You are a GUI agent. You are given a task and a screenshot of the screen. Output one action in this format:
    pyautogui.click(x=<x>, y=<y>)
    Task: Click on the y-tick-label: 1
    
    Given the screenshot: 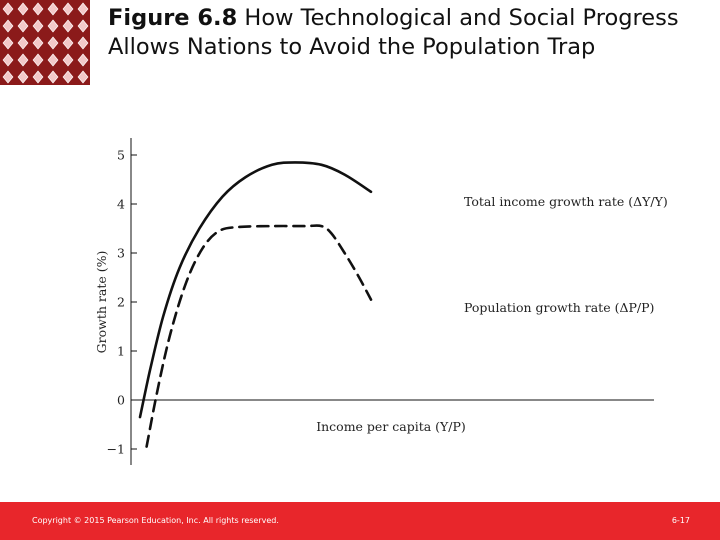 What is the action you would take?
    pyautogui.click(x=121, y=351)
    